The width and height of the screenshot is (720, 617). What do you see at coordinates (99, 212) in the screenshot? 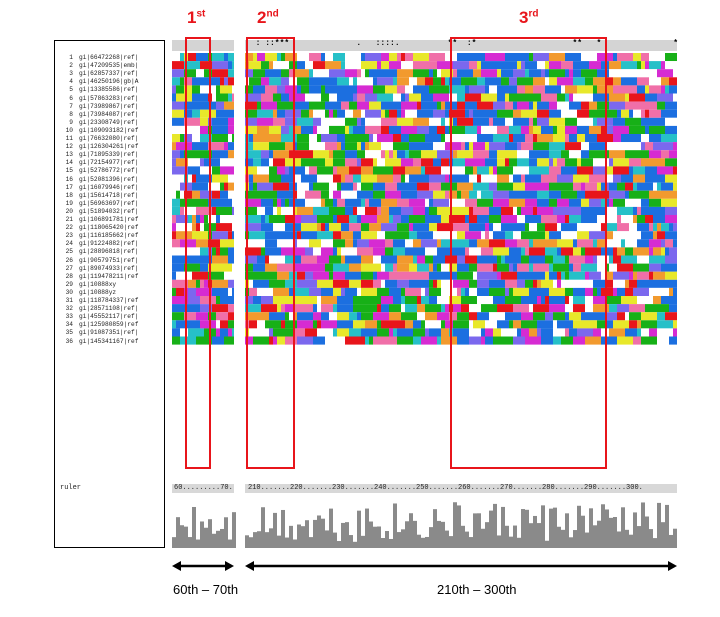
I see `sequence-row: 20 gi|51894032|ref|` at bounding box center [99, 212].